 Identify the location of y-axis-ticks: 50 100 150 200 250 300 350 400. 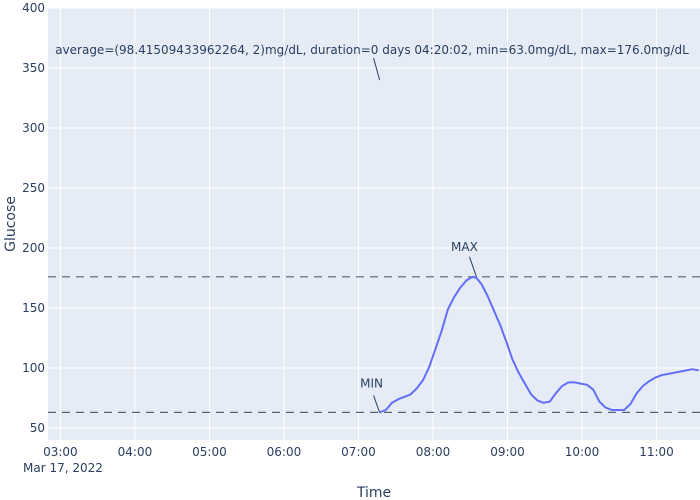
(33, 218).